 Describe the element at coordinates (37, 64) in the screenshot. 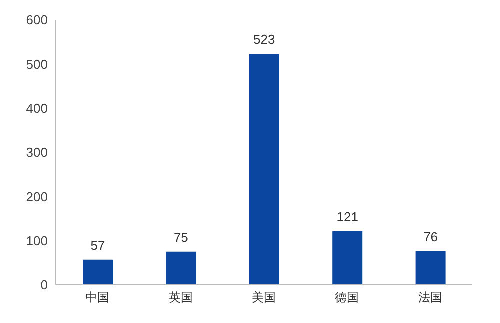

I see `y-tick-label: 500` at that location.